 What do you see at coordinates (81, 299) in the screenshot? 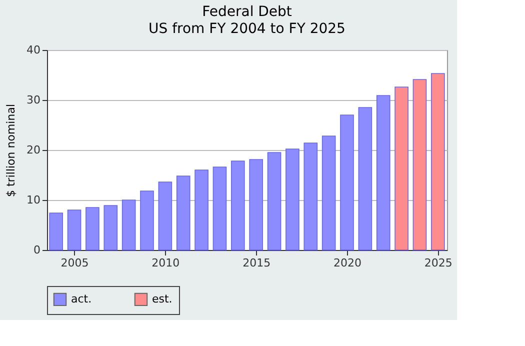
I see `legend-label: act.` at bounding box center [81, 299].